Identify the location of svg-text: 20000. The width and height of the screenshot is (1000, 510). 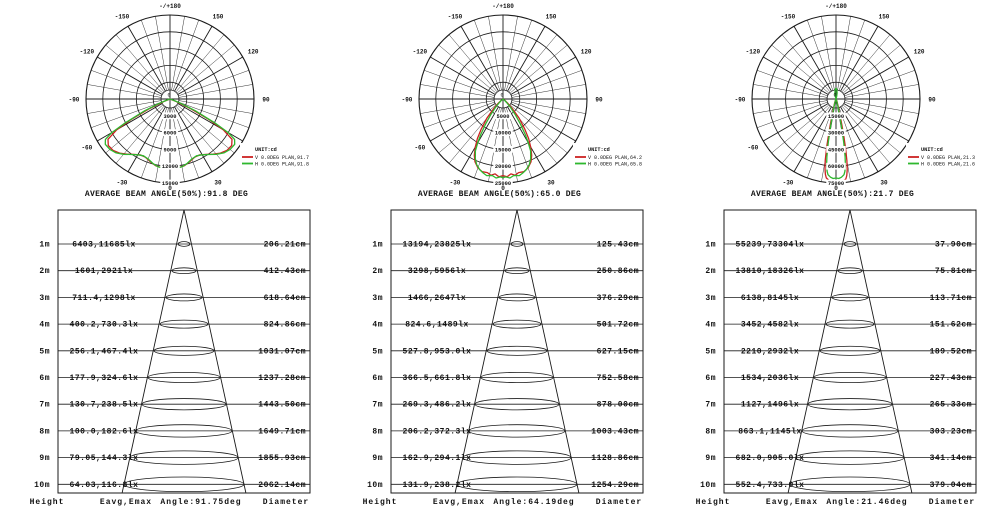
(503, 167).